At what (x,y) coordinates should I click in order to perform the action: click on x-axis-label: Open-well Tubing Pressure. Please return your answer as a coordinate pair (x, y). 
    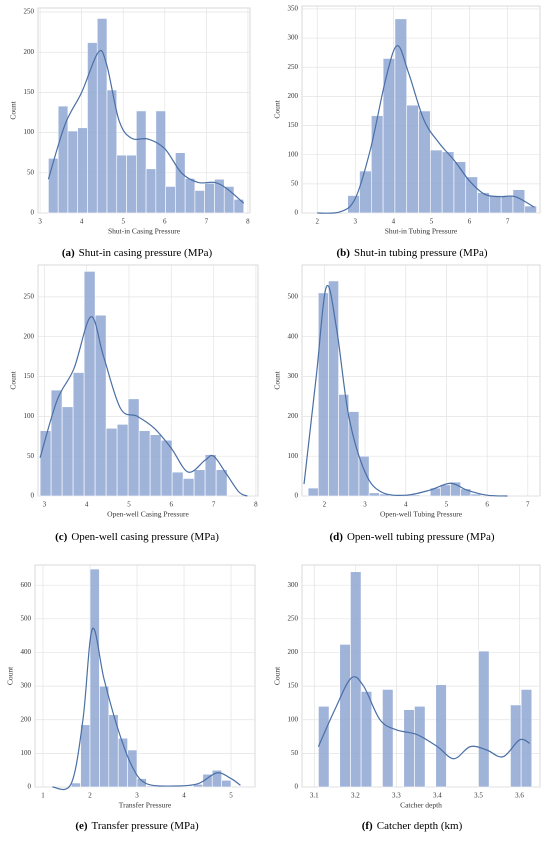
    Looking at the image, I should click on (421, 514).